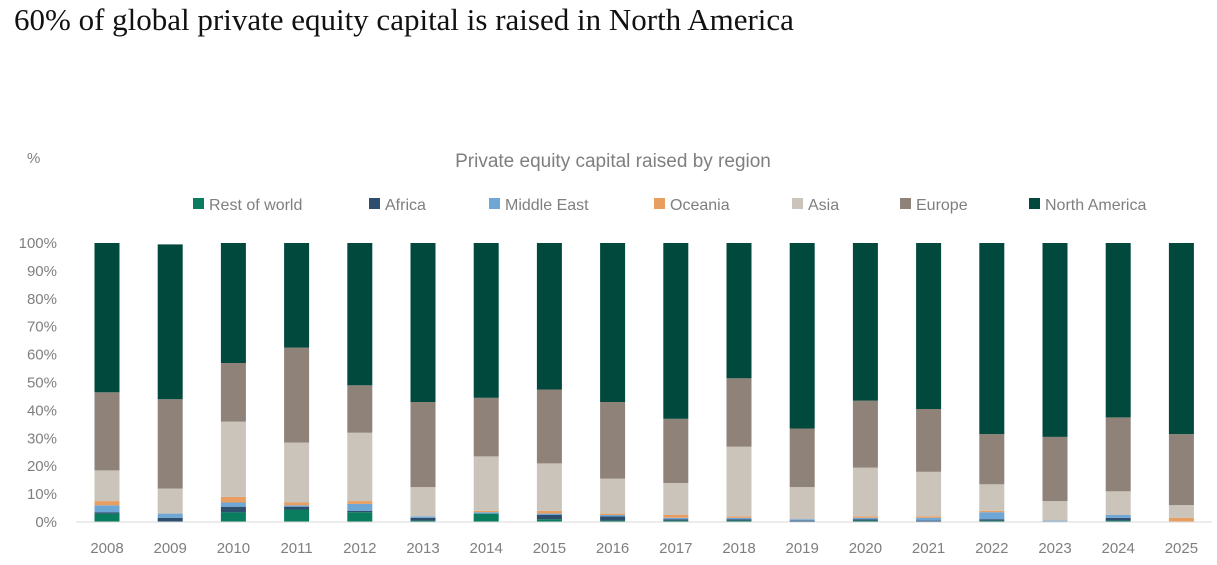 This screenshot has width=1217, height=565. What do you see at coordinates (823, 205) in the screenshot?
I see `legend-label-4: Asia` at bounding box center [823, 205].